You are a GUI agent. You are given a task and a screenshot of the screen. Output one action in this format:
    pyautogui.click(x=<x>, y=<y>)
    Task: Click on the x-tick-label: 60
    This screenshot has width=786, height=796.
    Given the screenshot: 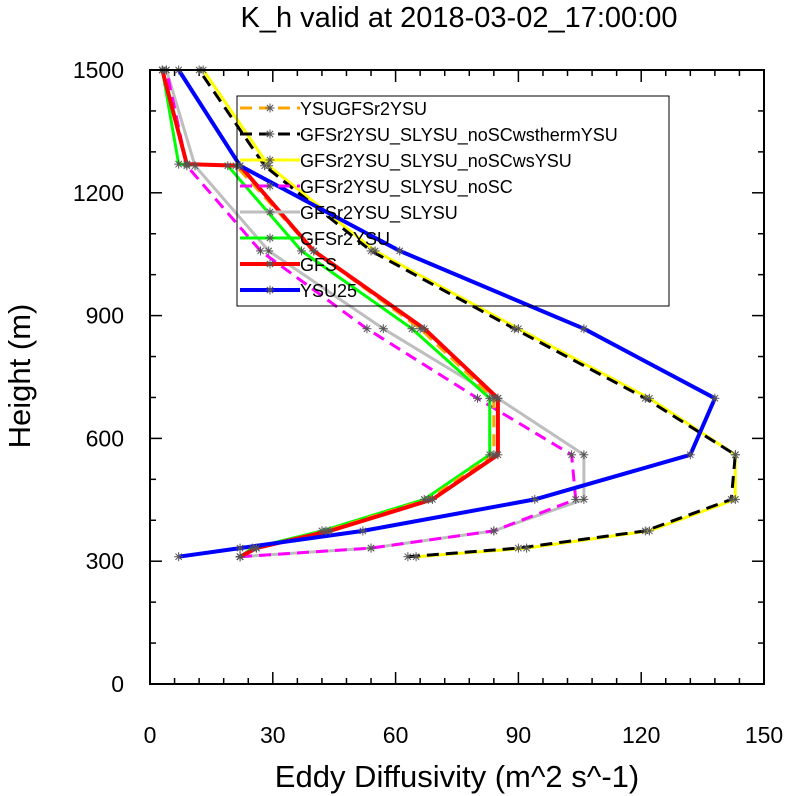 What is the action you would take?
    pyautogui.click(x=396, y=735)
    